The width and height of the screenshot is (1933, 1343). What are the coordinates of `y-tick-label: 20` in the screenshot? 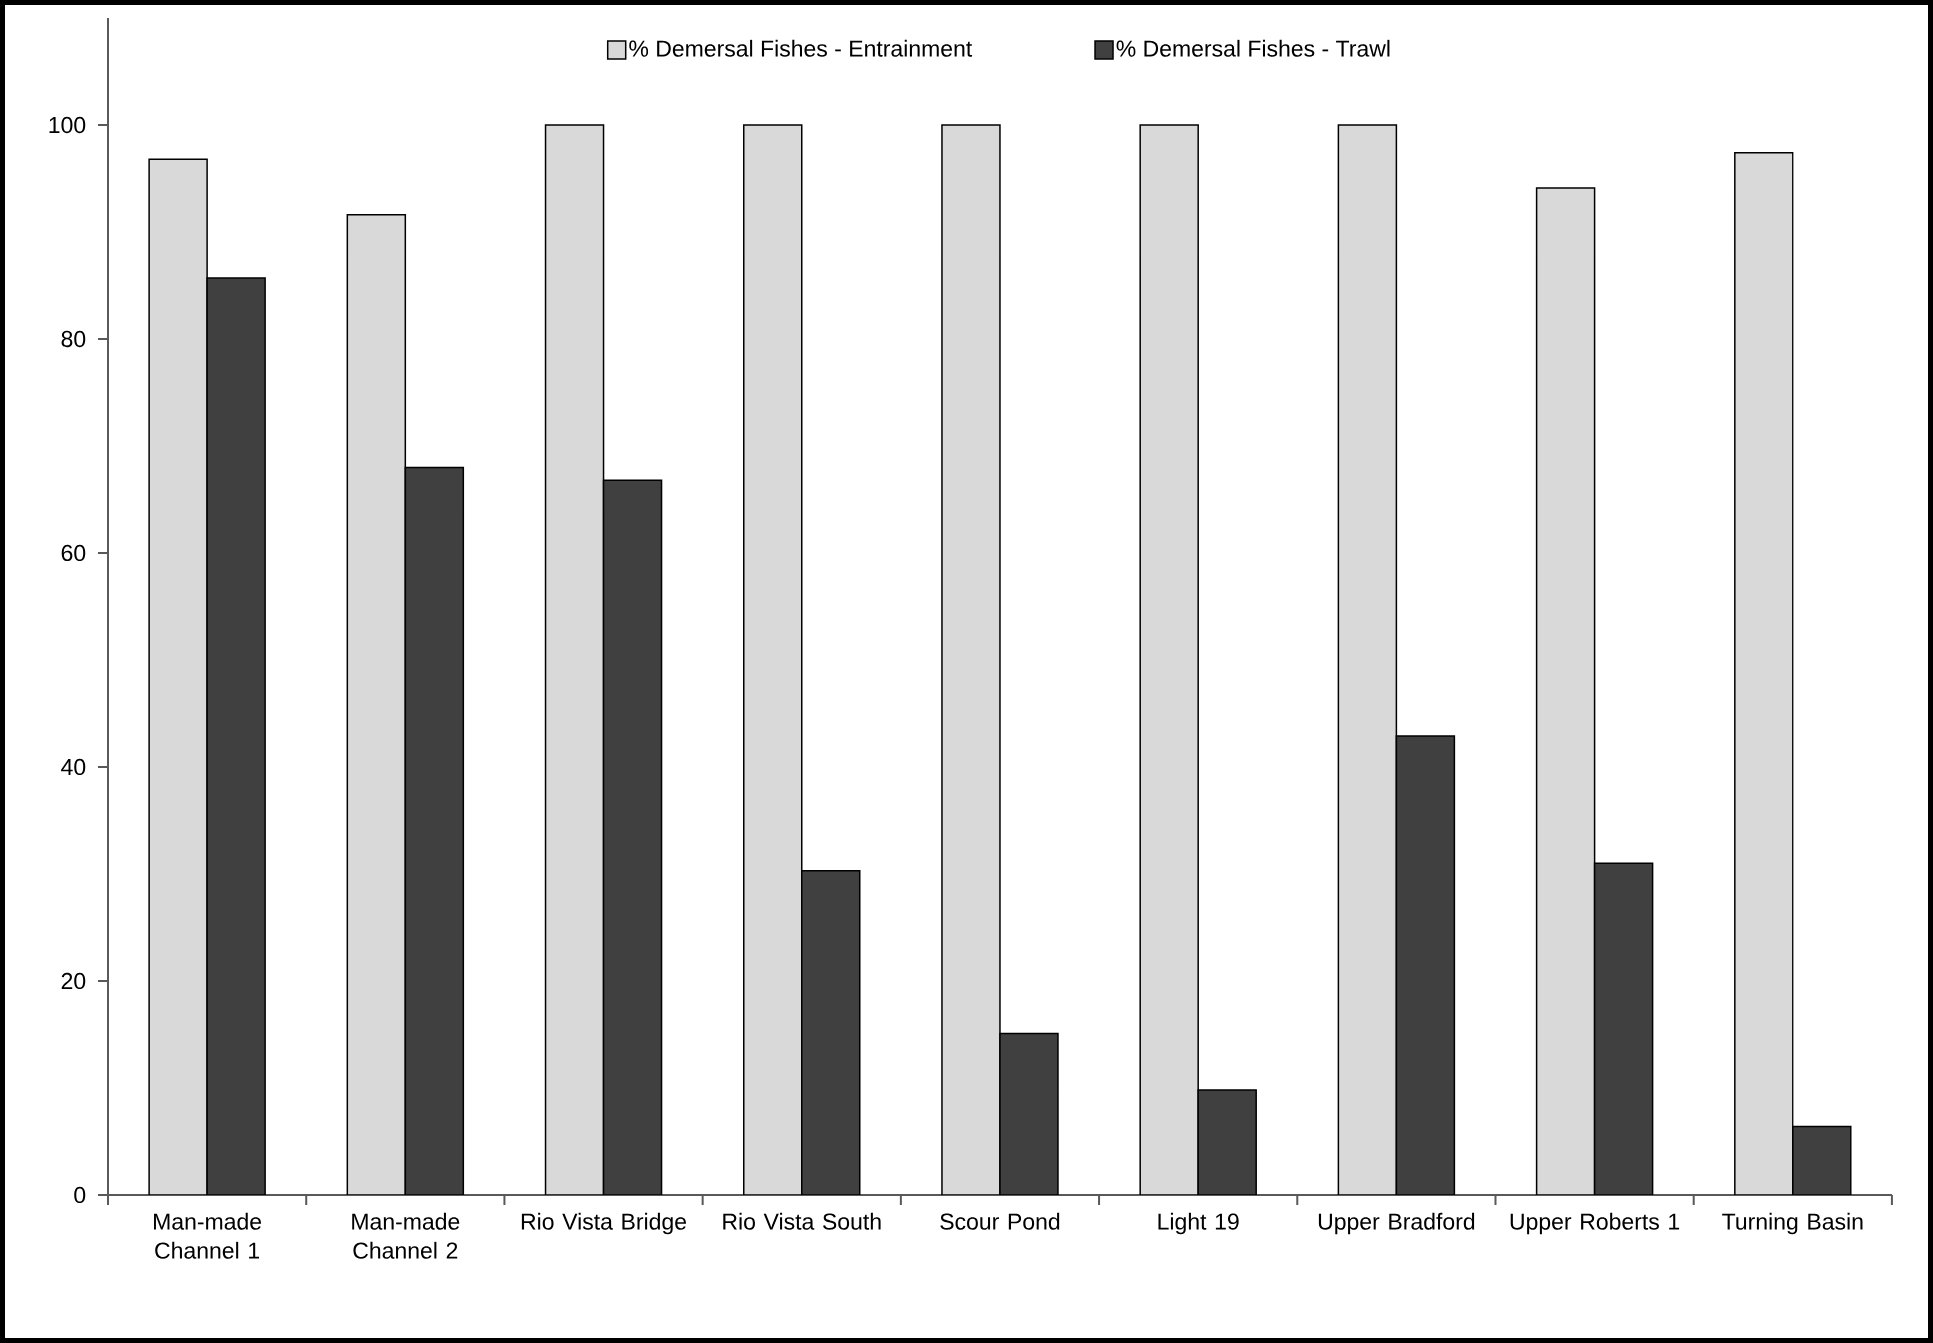 It's located at (73, 981).